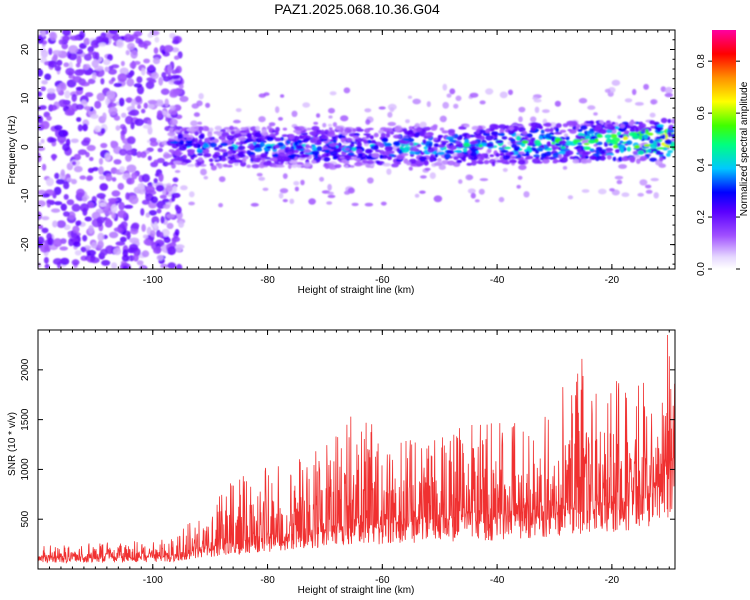 The image size is (750, 600). What do you see at coordinates (25, 369) in the screenshot?
I see `snr-y-tick-label: 2000` at bounding box center [25, 369].